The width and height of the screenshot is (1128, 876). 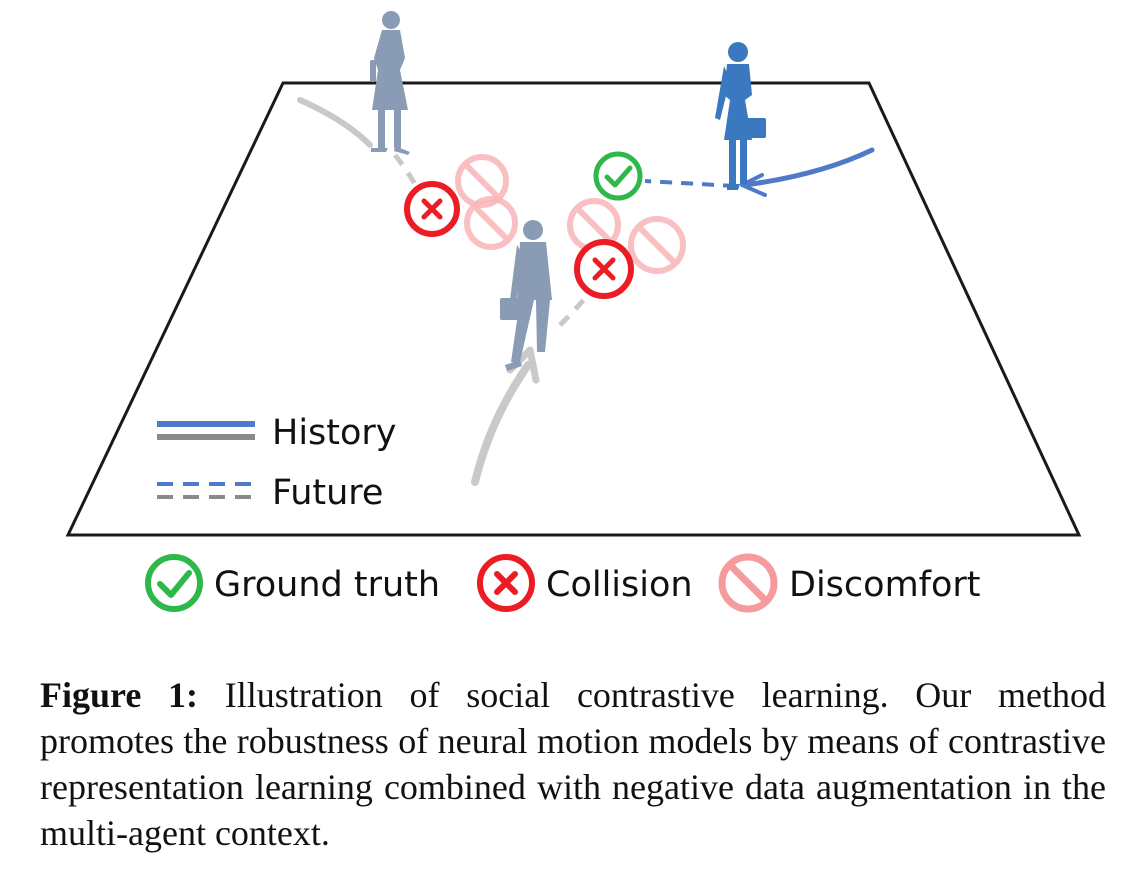 I want to click on history-path-blue, so click(x=808, y=167).